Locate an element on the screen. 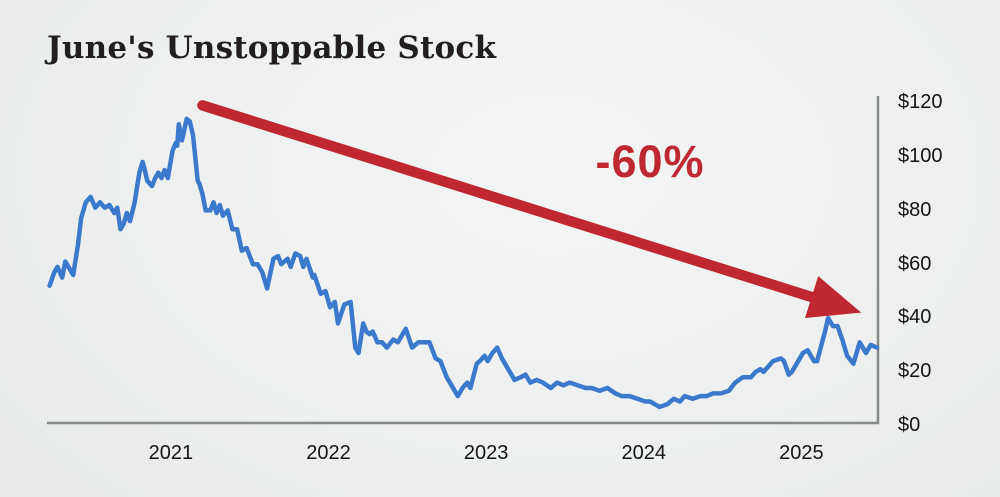 The image size is (1000, 497). x-axis-tick-label: 2021 is located at coordinates (171, 453).